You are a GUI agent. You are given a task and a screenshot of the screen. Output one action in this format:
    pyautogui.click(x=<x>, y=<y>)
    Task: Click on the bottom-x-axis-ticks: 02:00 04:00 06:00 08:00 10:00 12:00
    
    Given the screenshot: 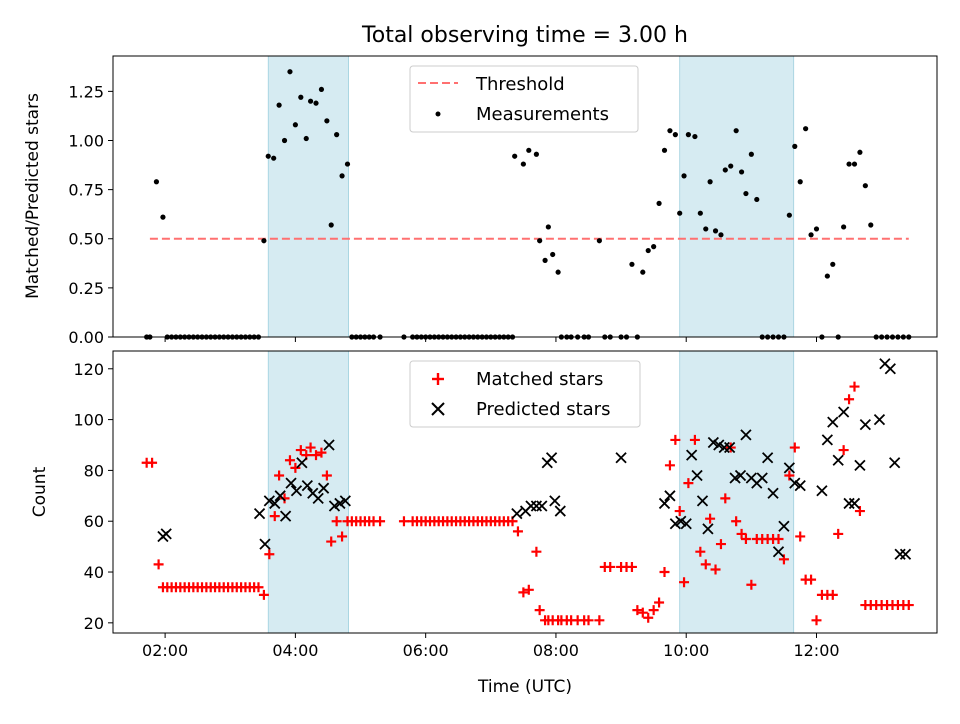 What is the action you would take?
    pyautogui.click(x=491, y=646)
    